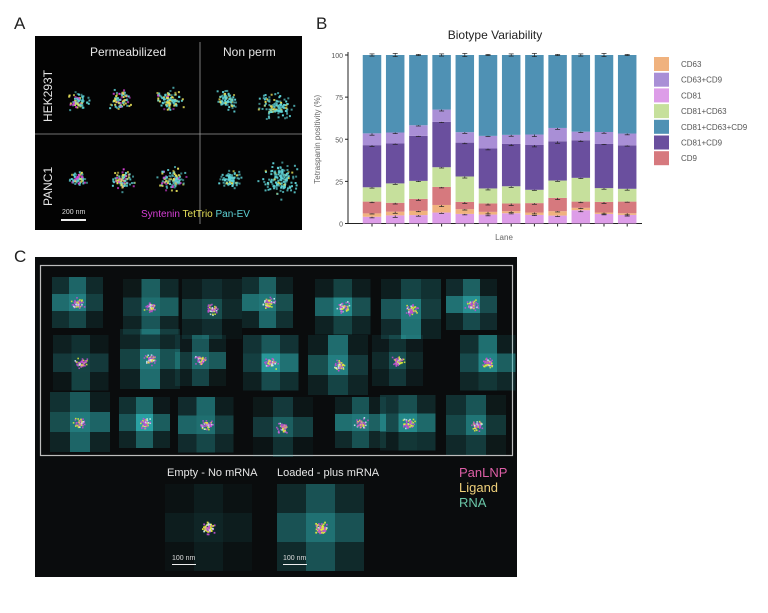 Image resolution: width=768 pixels, height=613 pixels. Describe the element at coordinates (714, 127) in the screenshot. I see `legend-label: CD81+CD63+CD9` at that location.